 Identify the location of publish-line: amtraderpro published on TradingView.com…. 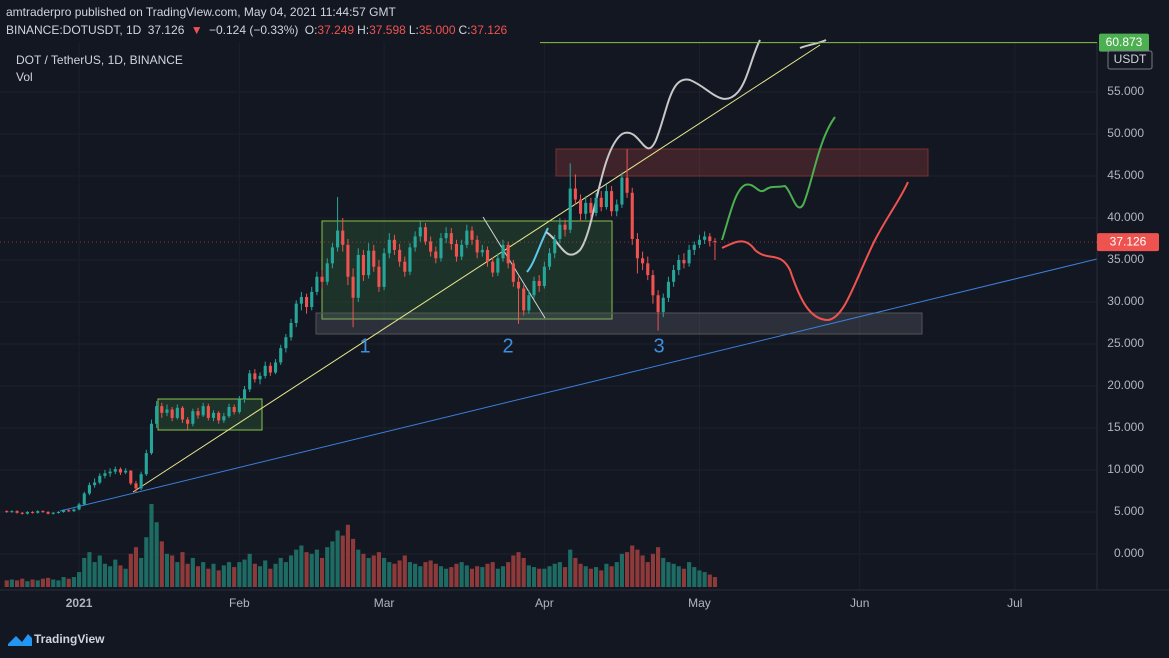
(202, 12).